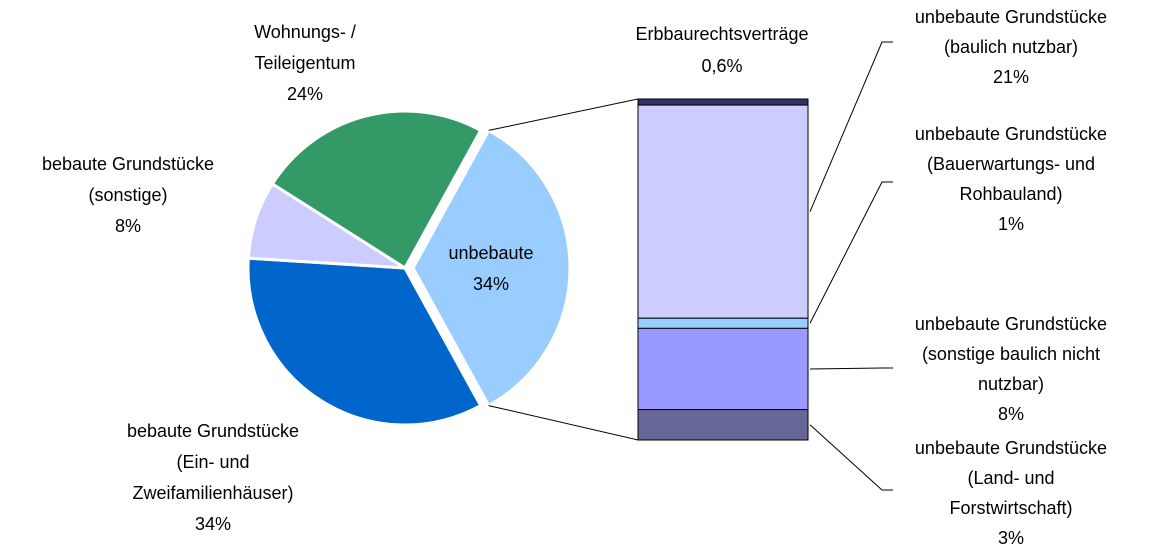 This screenshot has width=1149, height=545. What do you see at coordinates (1011, 414) in the screenshot?
I see `bar-value-label: 8%` at bounding box center [1011, 414].